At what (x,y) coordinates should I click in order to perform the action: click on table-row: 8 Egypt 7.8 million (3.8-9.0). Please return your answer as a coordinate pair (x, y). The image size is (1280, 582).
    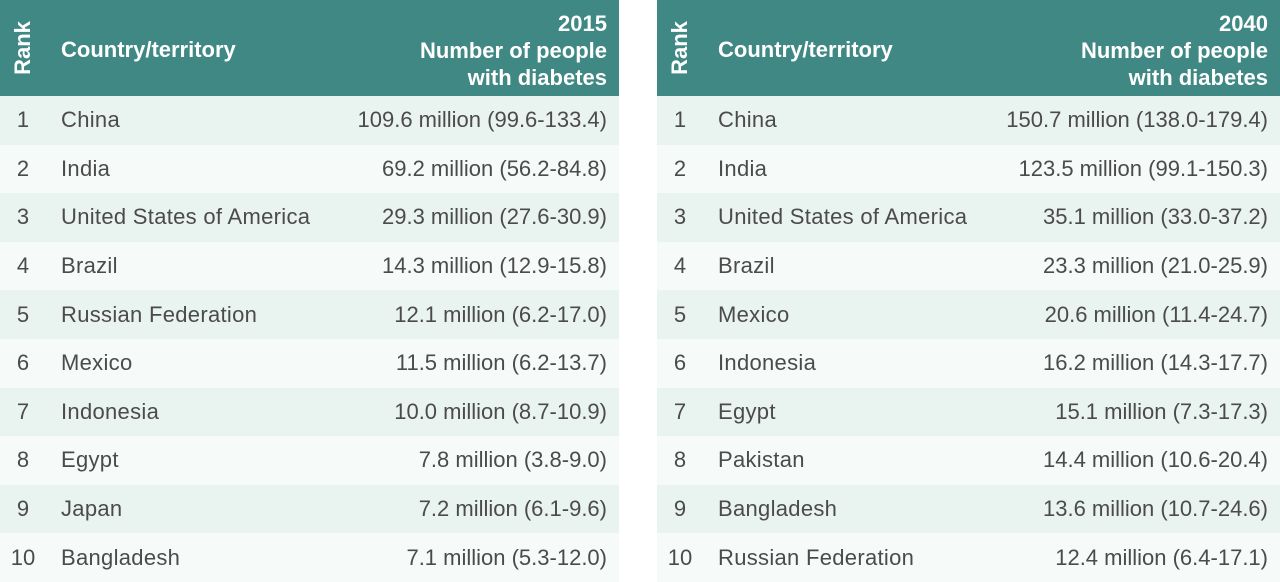
    Looking at the image, I should click on (309, 460).